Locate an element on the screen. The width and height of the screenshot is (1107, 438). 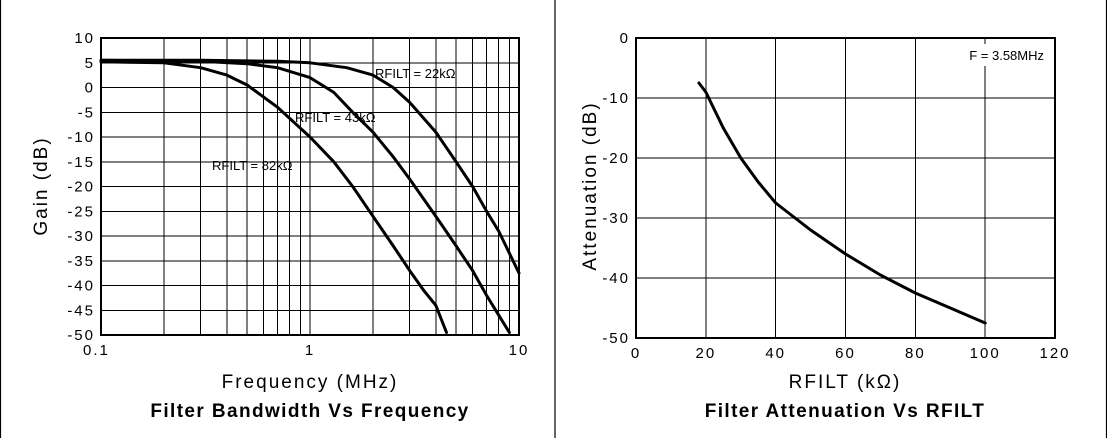
attenuation-y-tick-labels: 0 -10 -20 -30 -40 -50 is located at coordinates (616, 188).